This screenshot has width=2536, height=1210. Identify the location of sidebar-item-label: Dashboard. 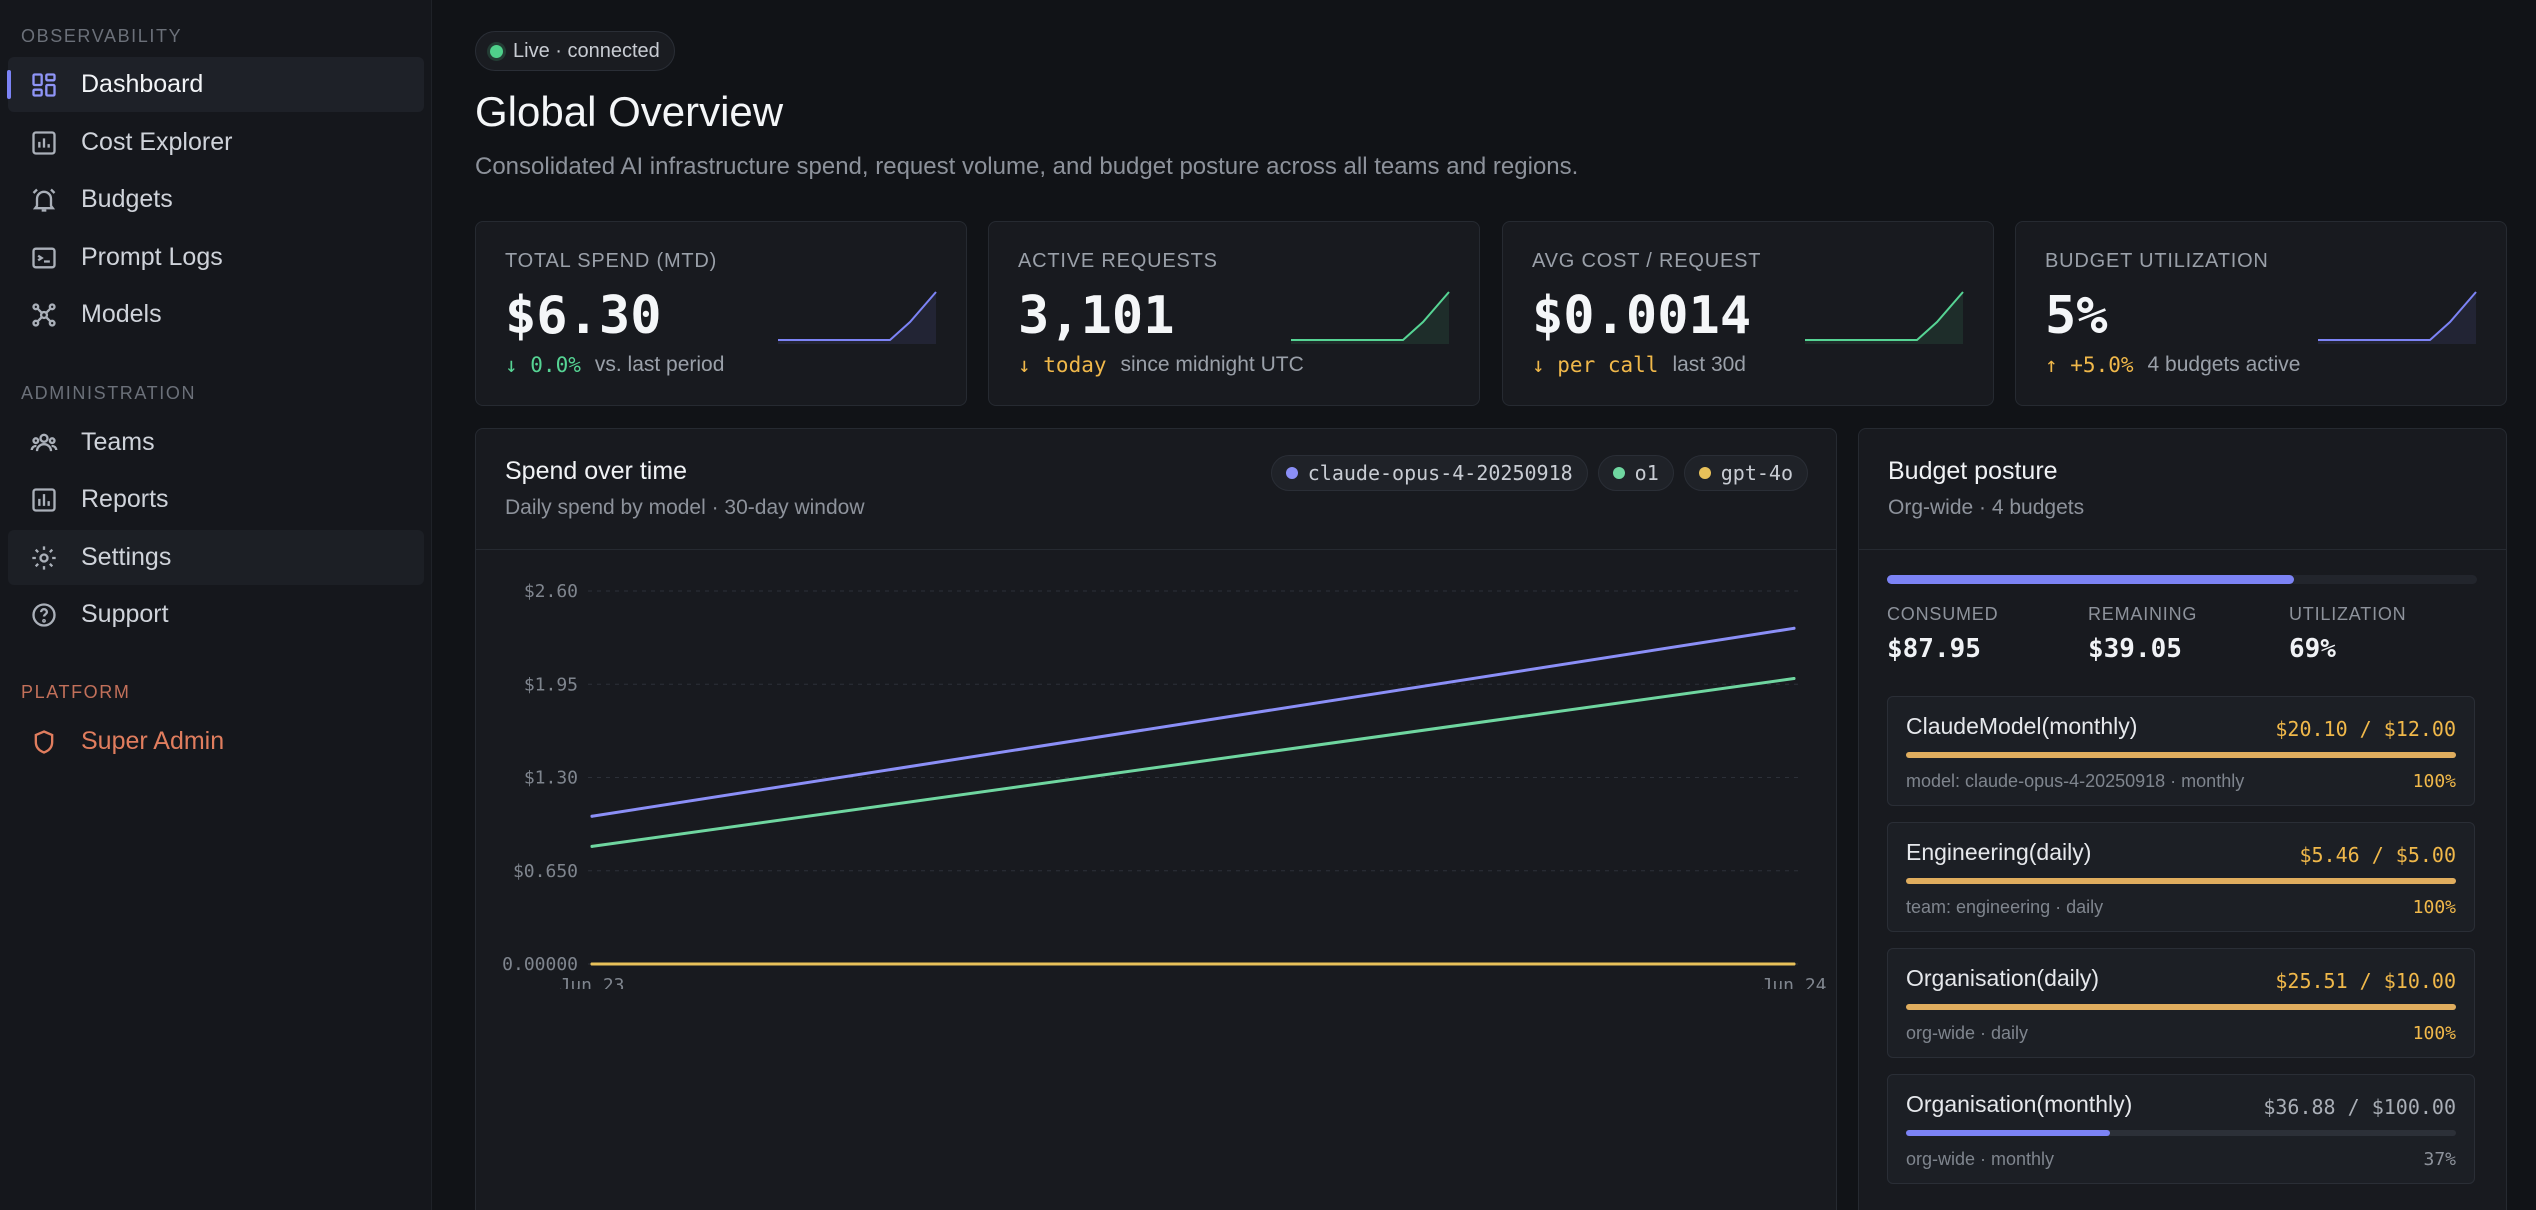
(142, 84).